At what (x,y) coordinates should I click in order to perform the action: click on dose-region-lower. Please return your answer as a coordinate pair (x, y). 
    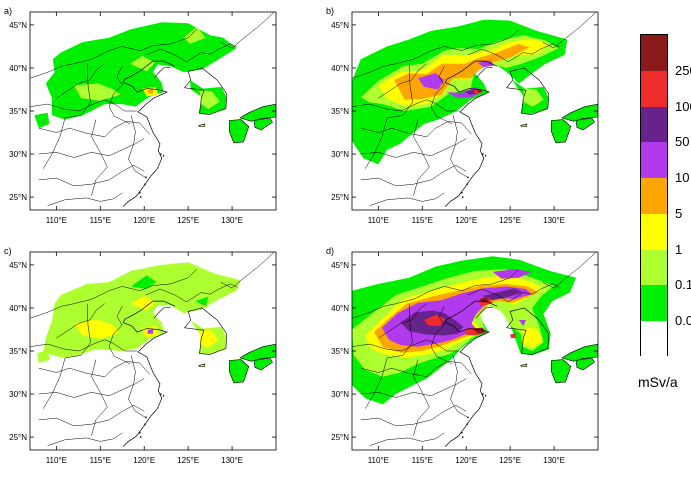
    Looking at the image, I should click on (209, 100).